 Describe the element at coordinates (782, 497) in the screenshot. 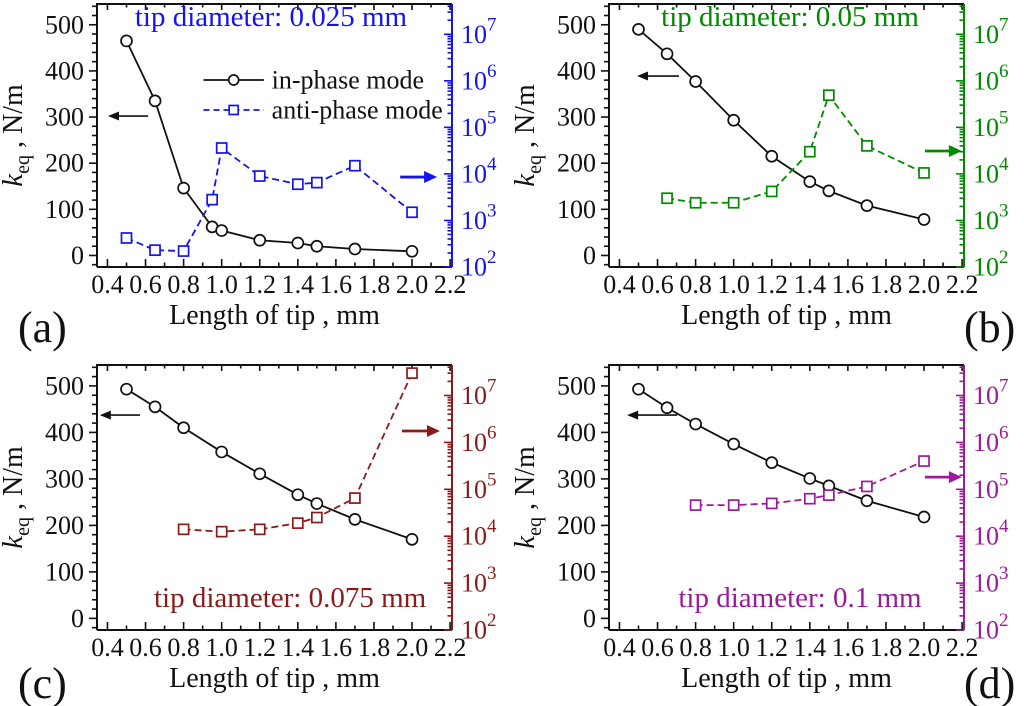

I see `black-ticks` at that location.